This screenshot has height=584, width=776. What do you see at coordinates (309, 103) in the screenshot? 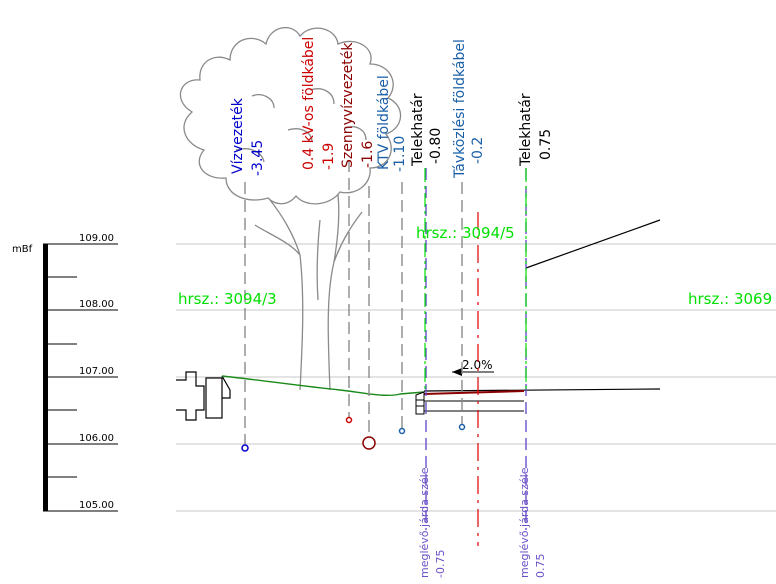
I see `utility-label-04kv: 0.4 kV-os földkábel` at bounding box center [309, 103].